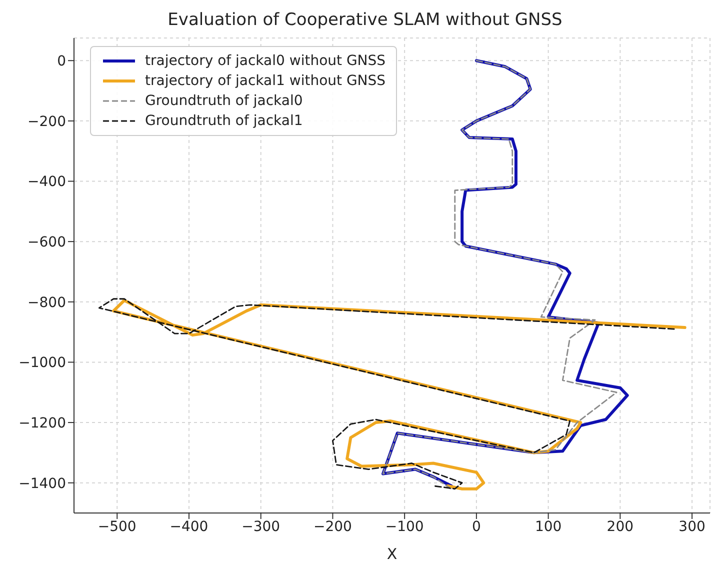  Describe the element at coordinates (365, 20) in the screenshot. I see `chart-title: Evaluation of Cooperative SLAM without GNSS` at that location.